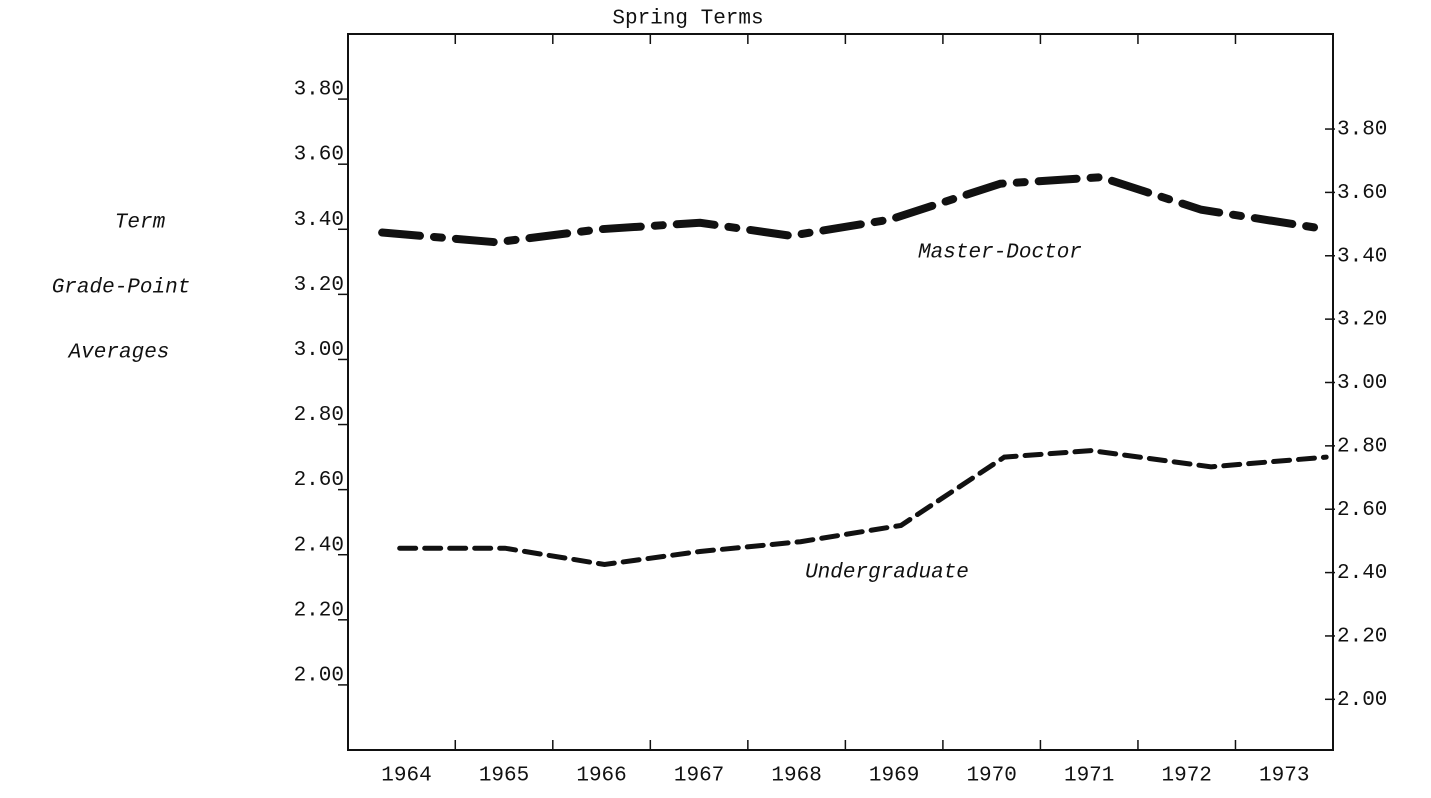 Image resolution: width=1431 pixels, height=798 pixels. Describe the element at coordinates (991, 776) in the screenshot. I see `x-tick-label: 1970` at that location.